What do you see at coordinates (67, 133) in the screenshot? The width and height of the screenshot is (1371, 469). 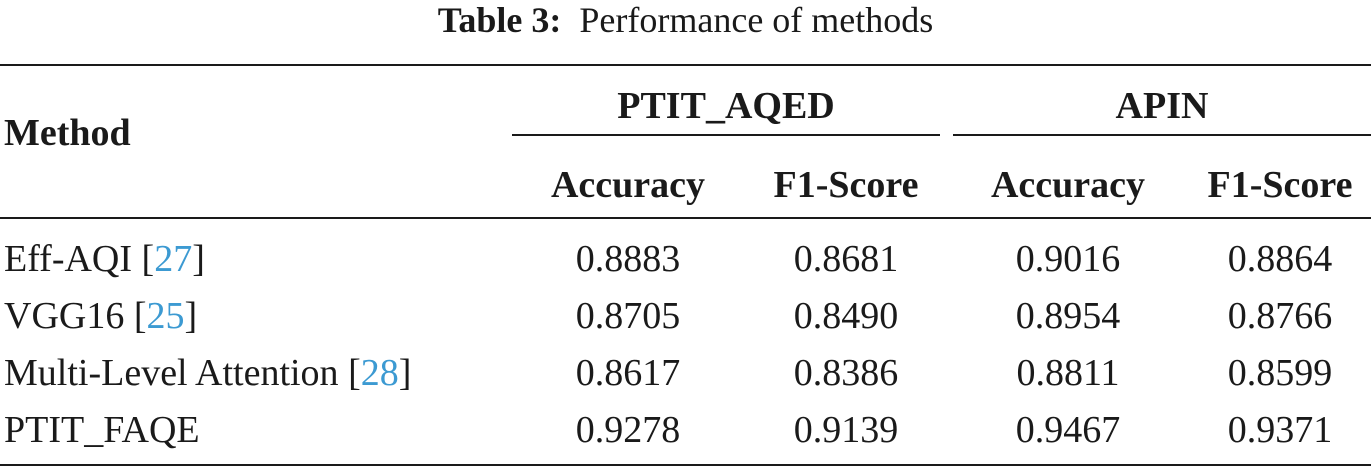 I see `method-header: Method` at bounding box center [67, 133].